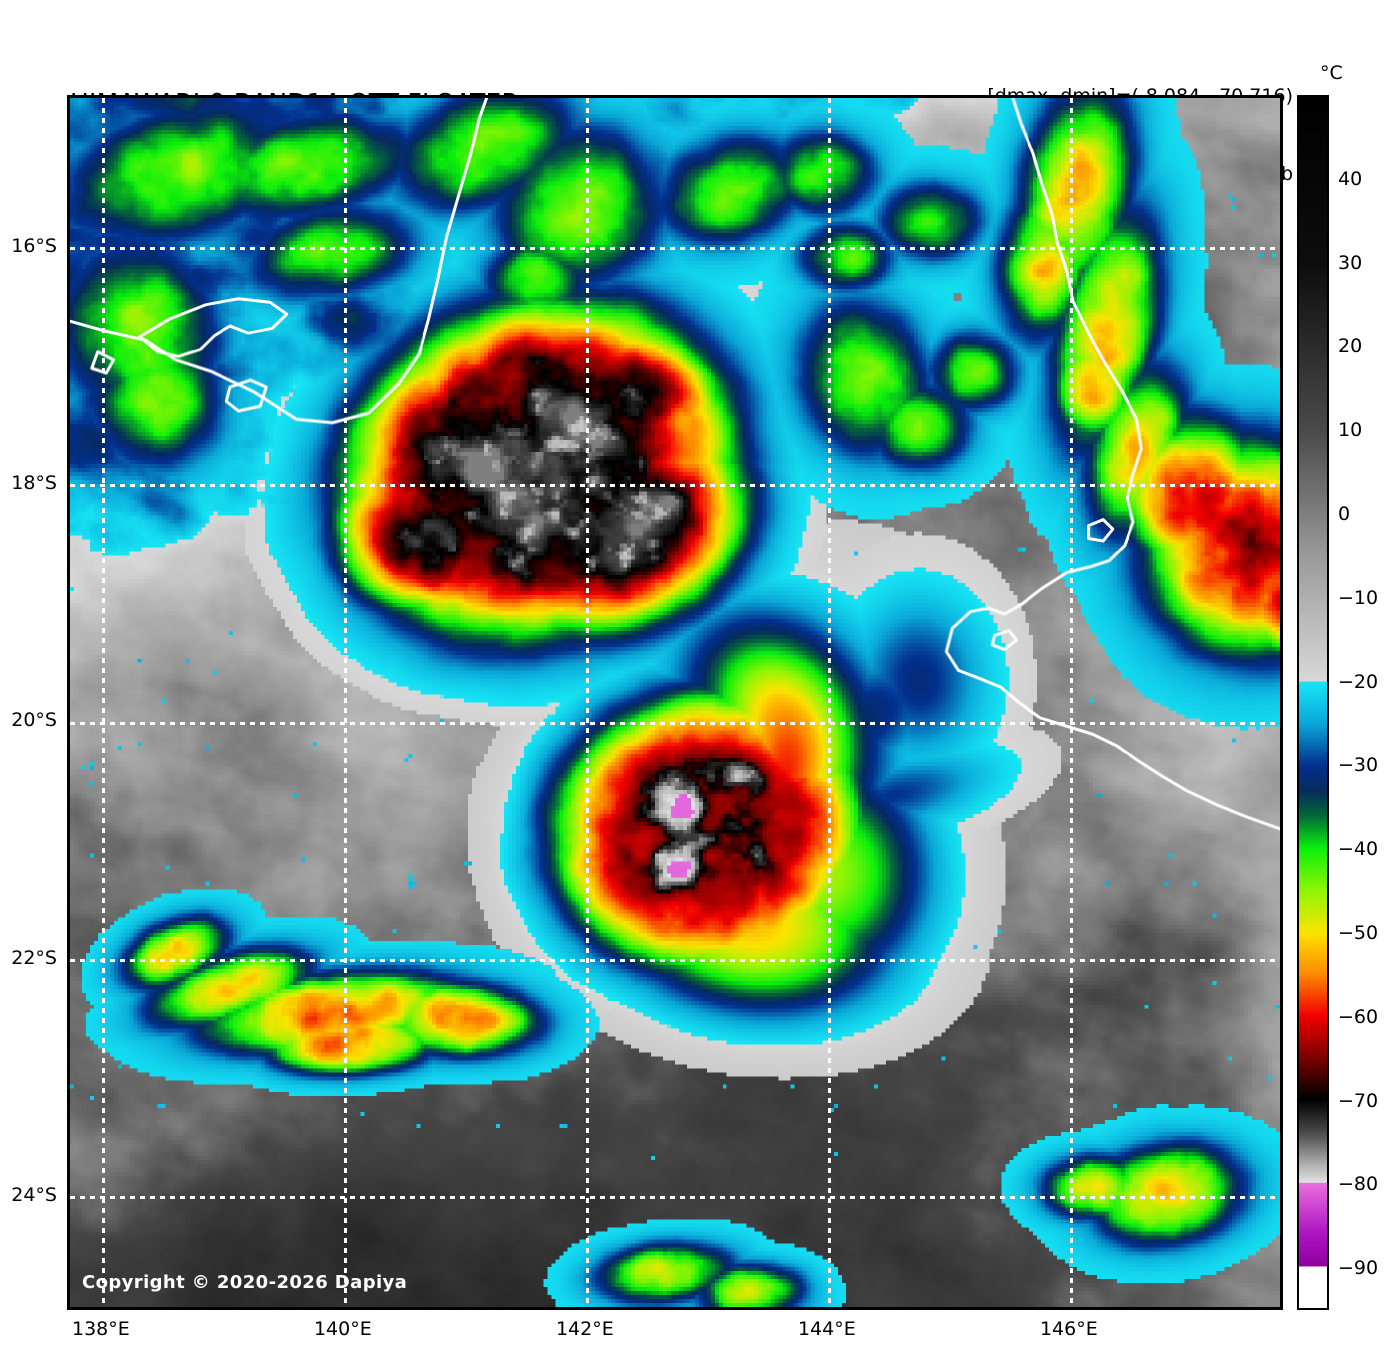  Describe the element at coordinates (1350, 346) in the screenshot. I see `colorbar-tick-label: 20` at that location.